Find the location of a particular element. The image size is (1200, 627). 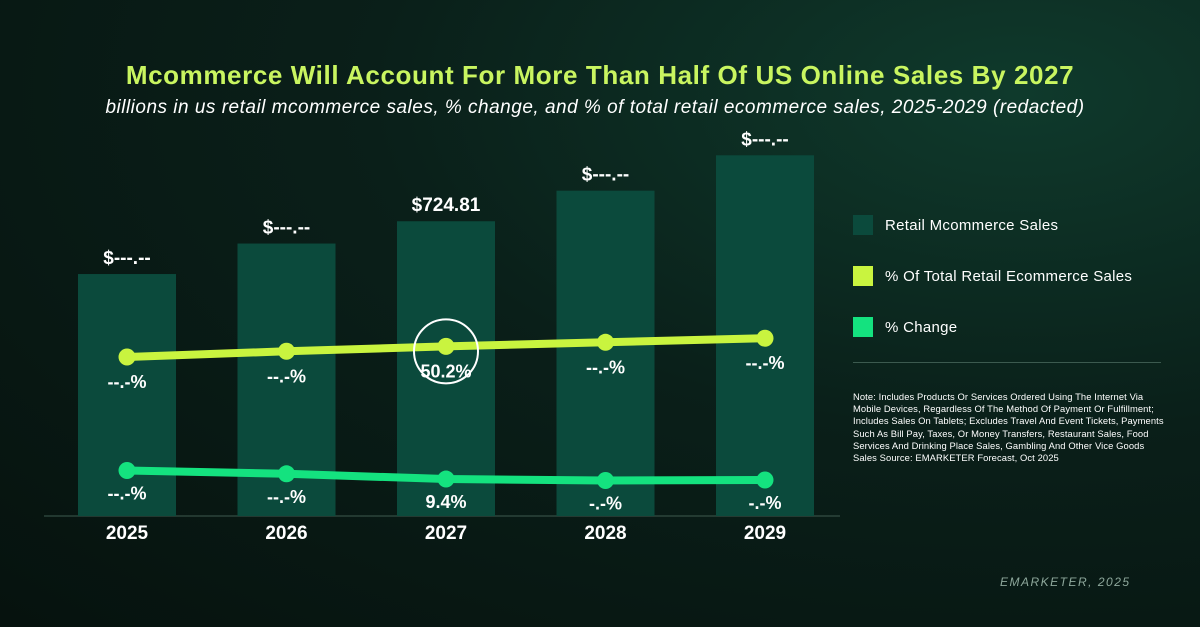

bar-value-label-2026: $---.-- is located at coordinates (286, 228).